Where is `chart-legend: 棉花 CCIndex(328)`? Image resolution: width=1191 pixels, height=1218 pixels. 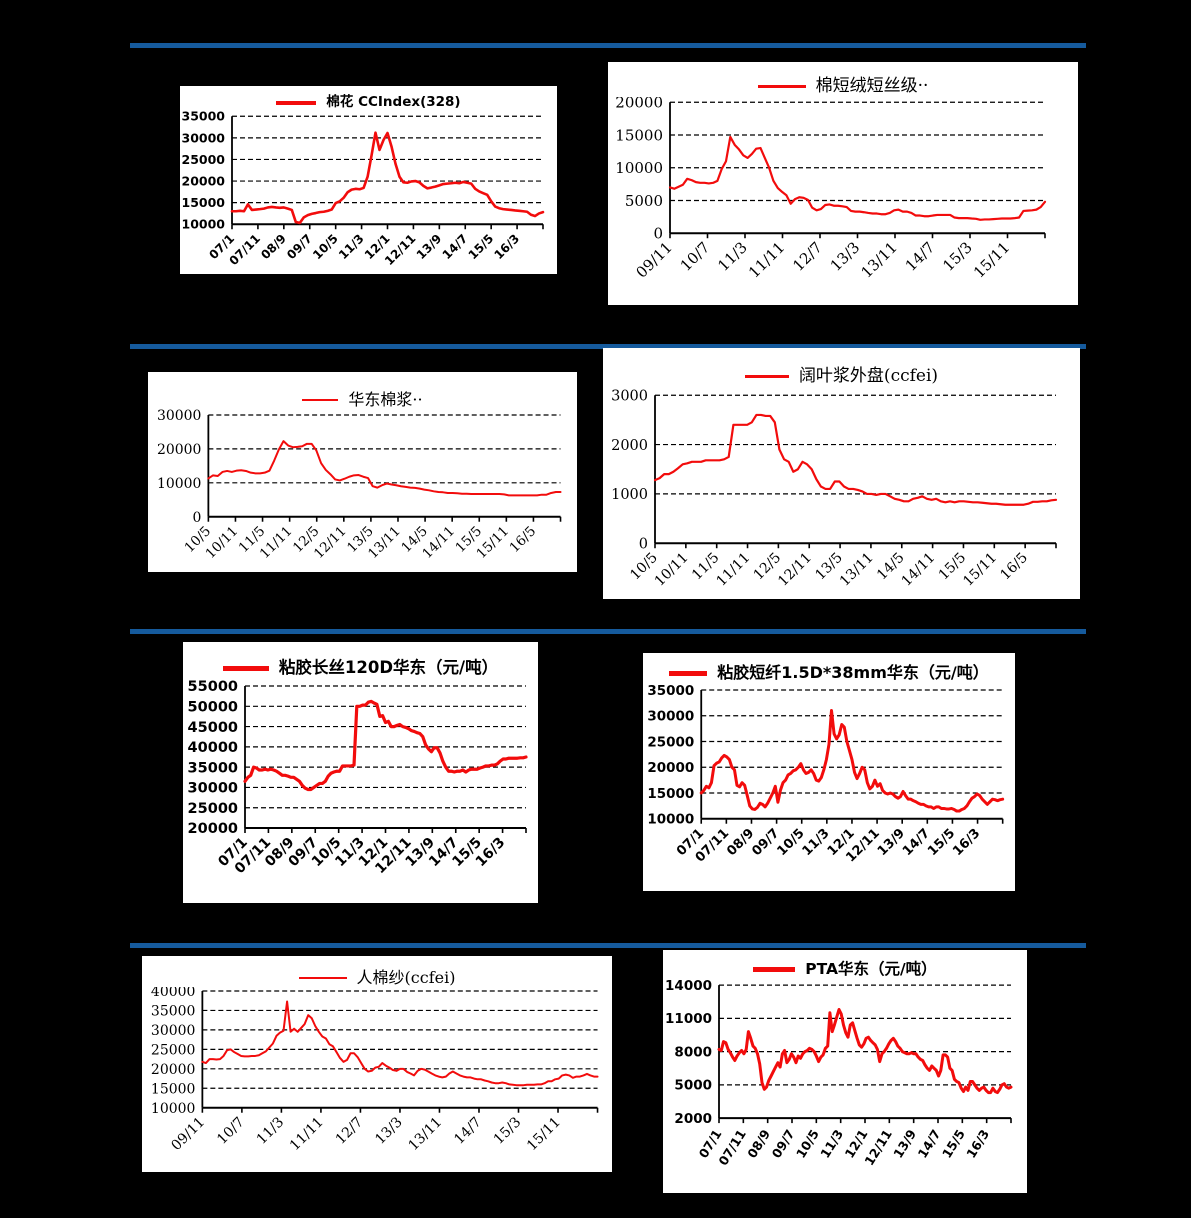 chart-legend: 棉花 CCIndex(328) is located at coordinates (368, 98).